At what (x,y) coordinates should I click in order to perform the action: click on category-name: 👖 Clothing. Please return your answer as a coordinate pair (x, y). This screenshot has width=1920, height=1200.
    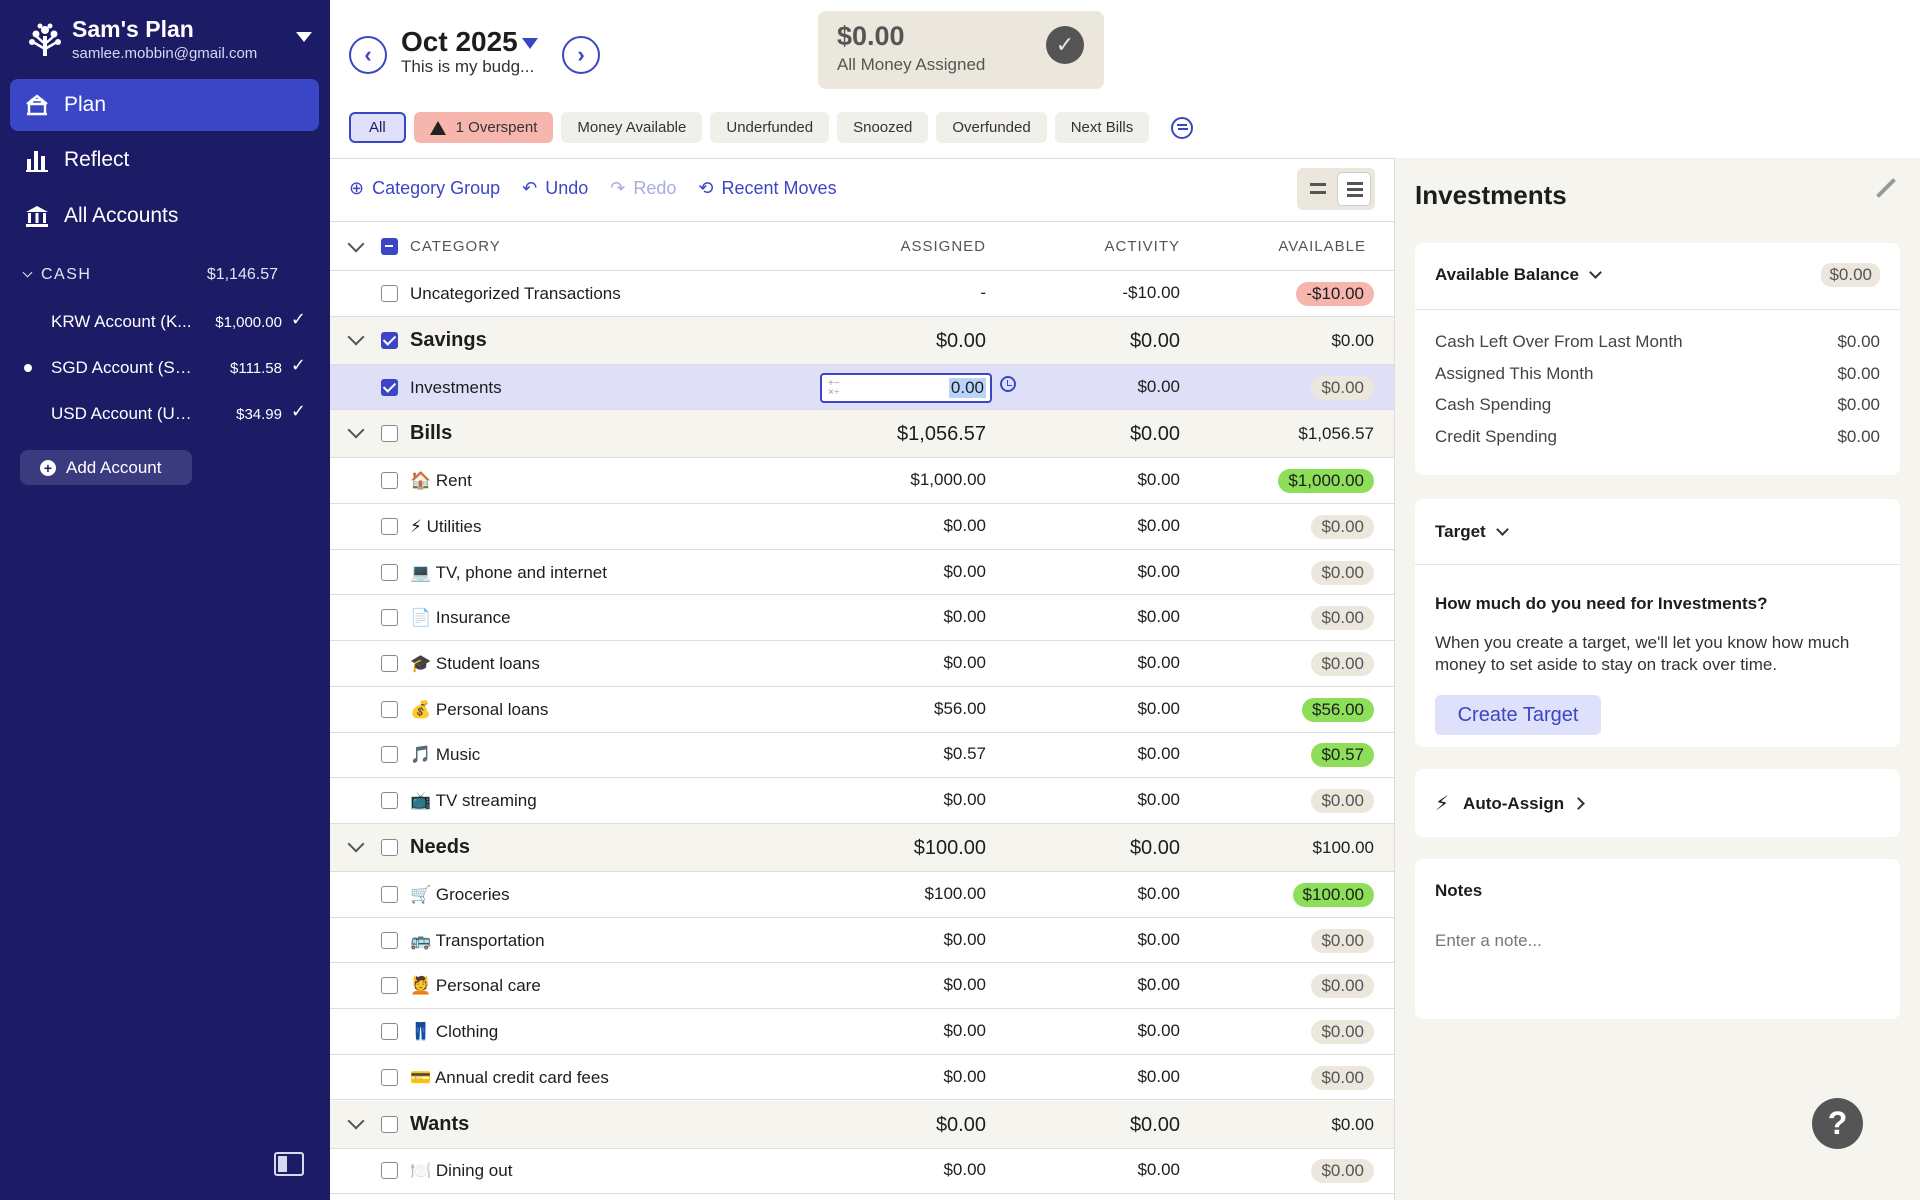
    Looking at the image, I should click on (454, 1031).